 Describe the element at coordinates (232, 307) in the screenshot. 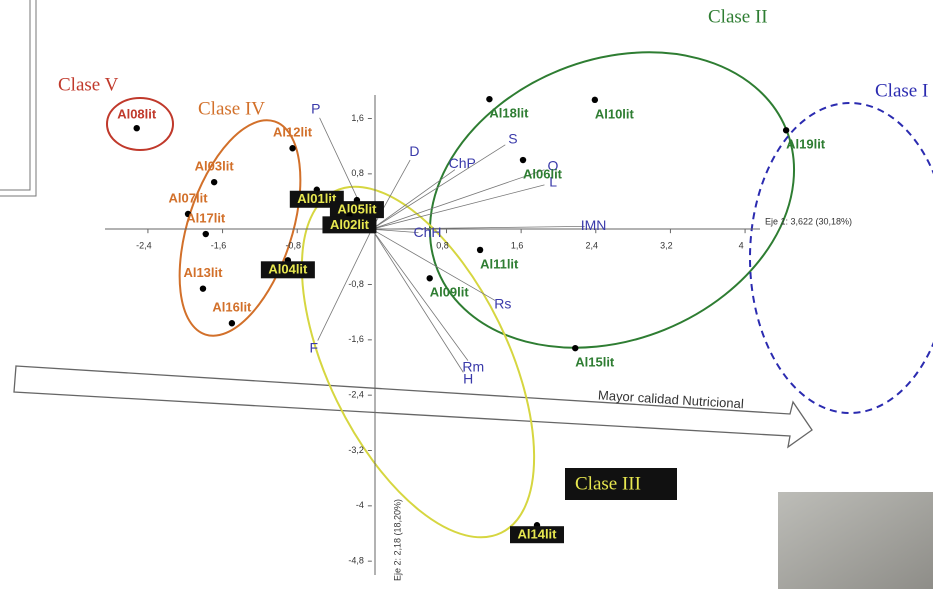

I see `point-label: Al16lit` at that location.